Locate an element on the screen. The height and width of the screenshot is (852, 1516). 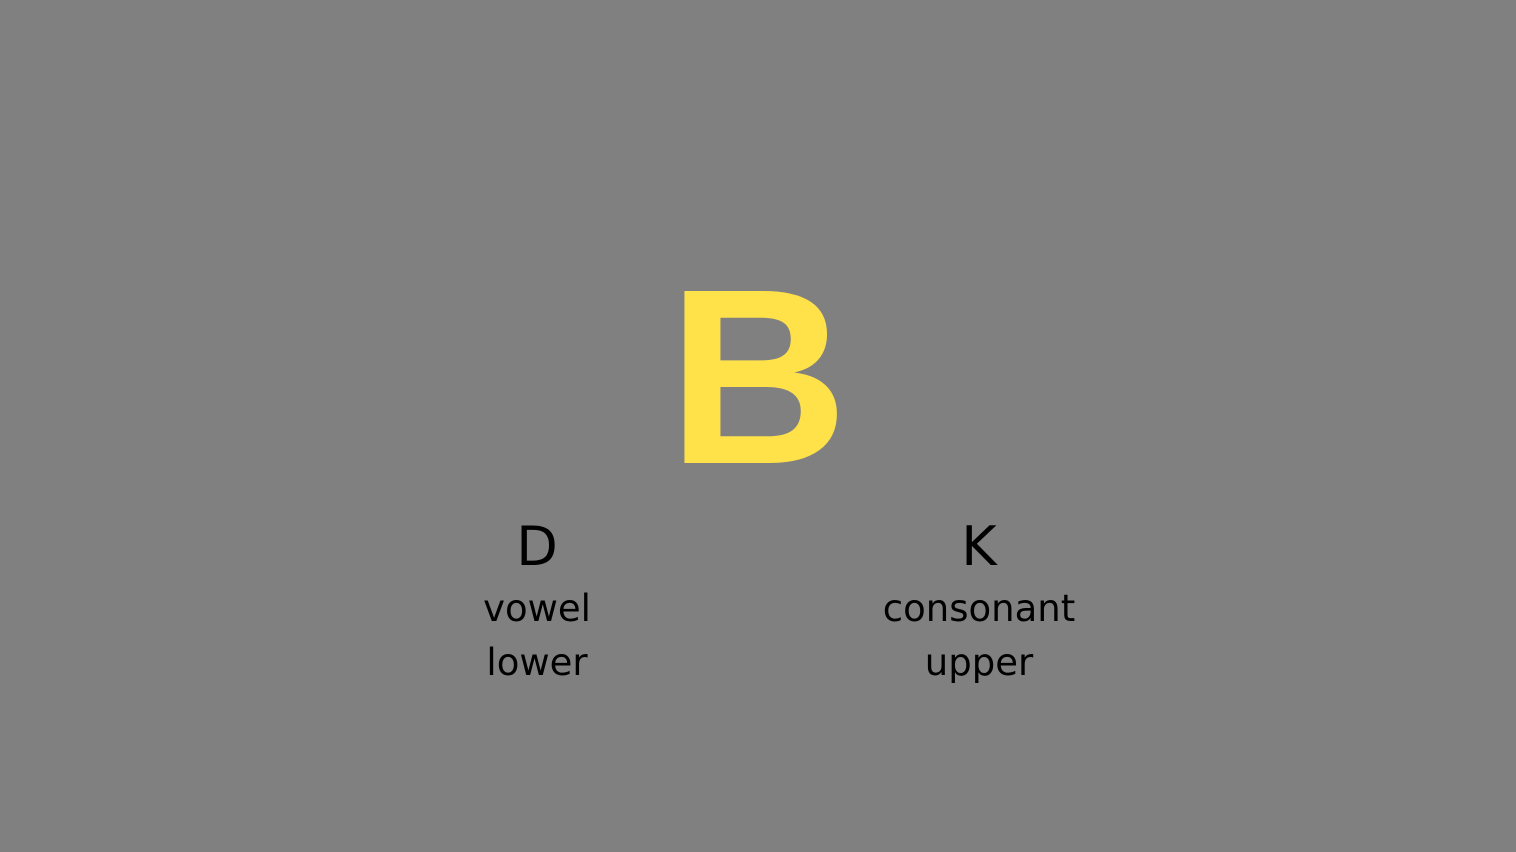
case-label-right: upper is located at coordinates (979, 662).